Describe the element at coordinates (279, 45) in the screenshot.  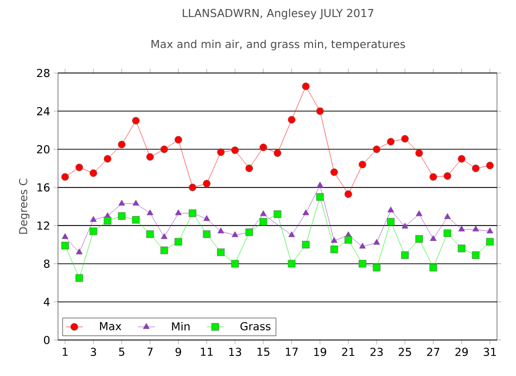
I see `chart-subtitle: Max and min air, and grass min, temperatures` at that location.